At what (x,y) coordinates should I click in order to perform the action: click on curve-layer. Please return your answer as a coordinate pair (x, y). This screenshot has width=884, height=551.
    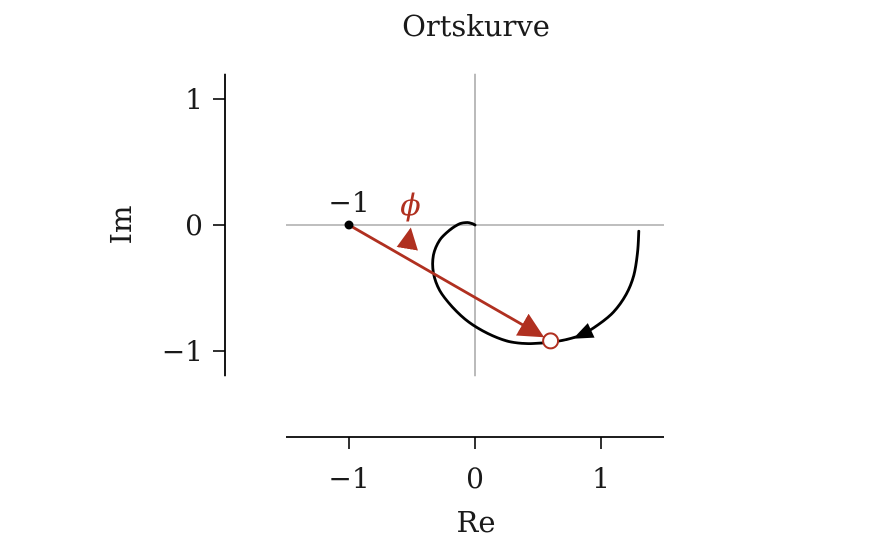
    Looking at the image, I should click on (536, 283).